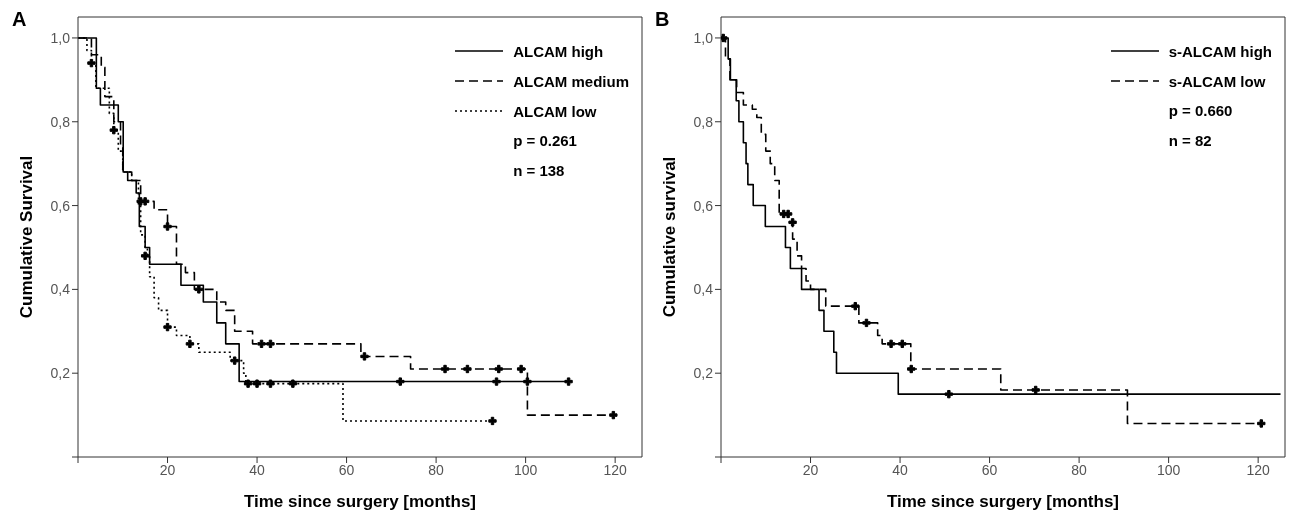 This screenshot has width=1294, height=519. Describe the element at coordinates (670, 237) in the screenshot. I see `y-axis-title: Cumulative survival` at that location.